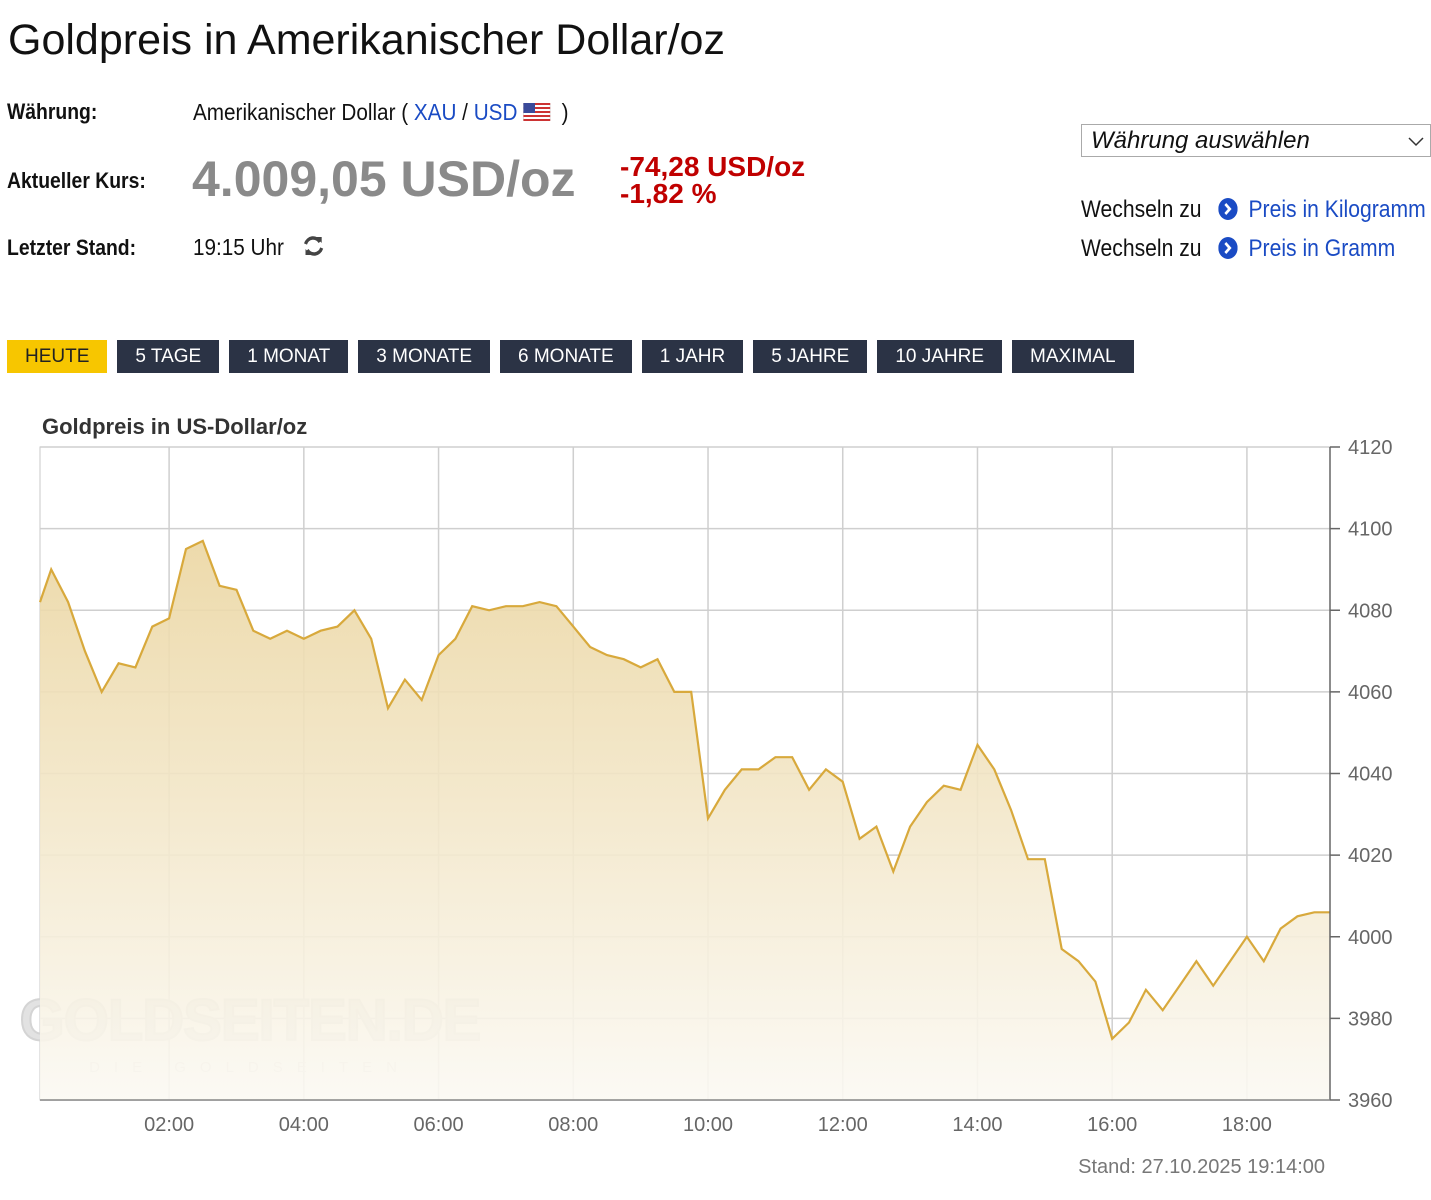 The height and width of the screenshot is (1200, 1431). Describe the element at coordinates (1370, 1019) in the screenshot. I see `y-tick-label: 3980` at that location.